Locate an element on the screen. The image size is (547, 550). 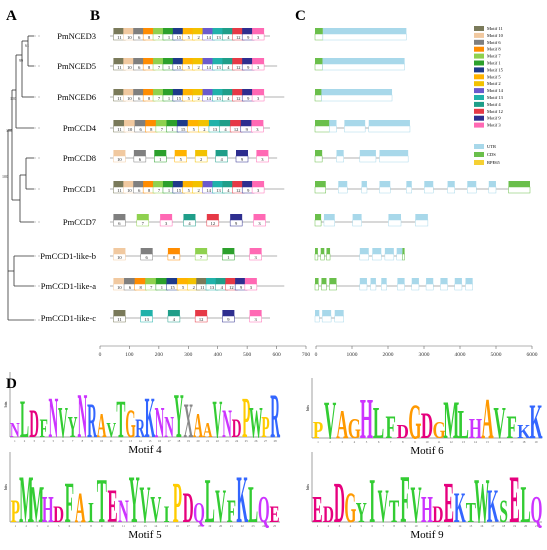
logo-position-number: 26 is located at coordinates (256, 441).